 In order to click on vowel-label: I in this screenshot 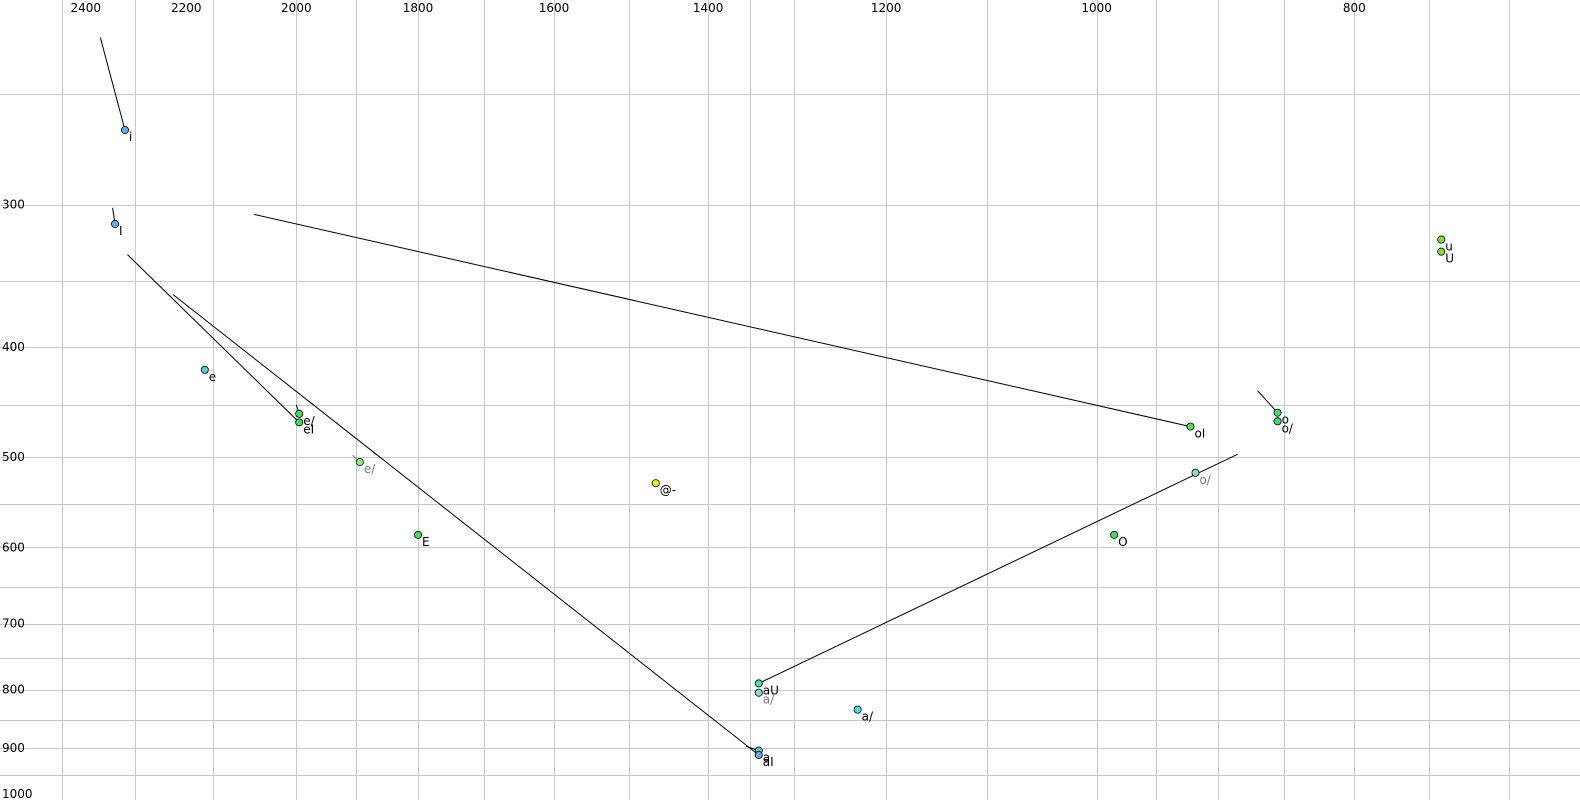, I will do `click(121, 231)`.